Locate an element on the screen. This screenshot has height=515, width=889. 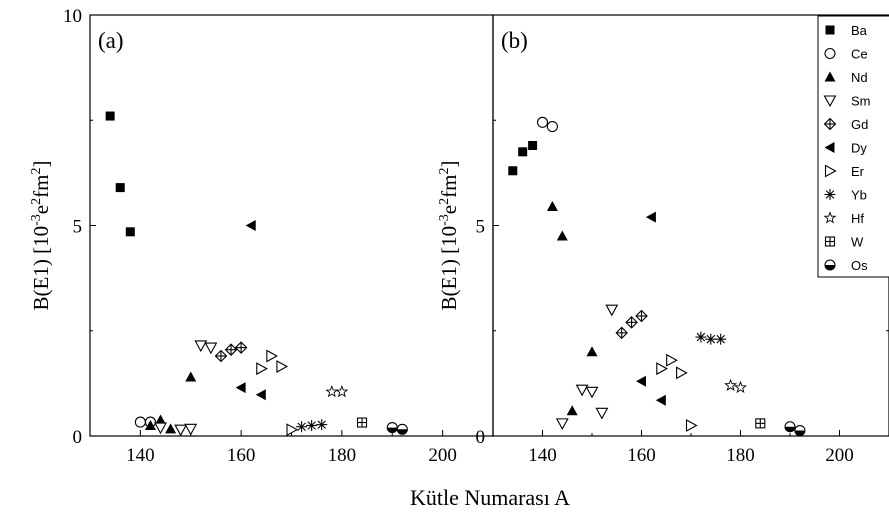
legend-marker-ba is located at coordinates (830, 30).